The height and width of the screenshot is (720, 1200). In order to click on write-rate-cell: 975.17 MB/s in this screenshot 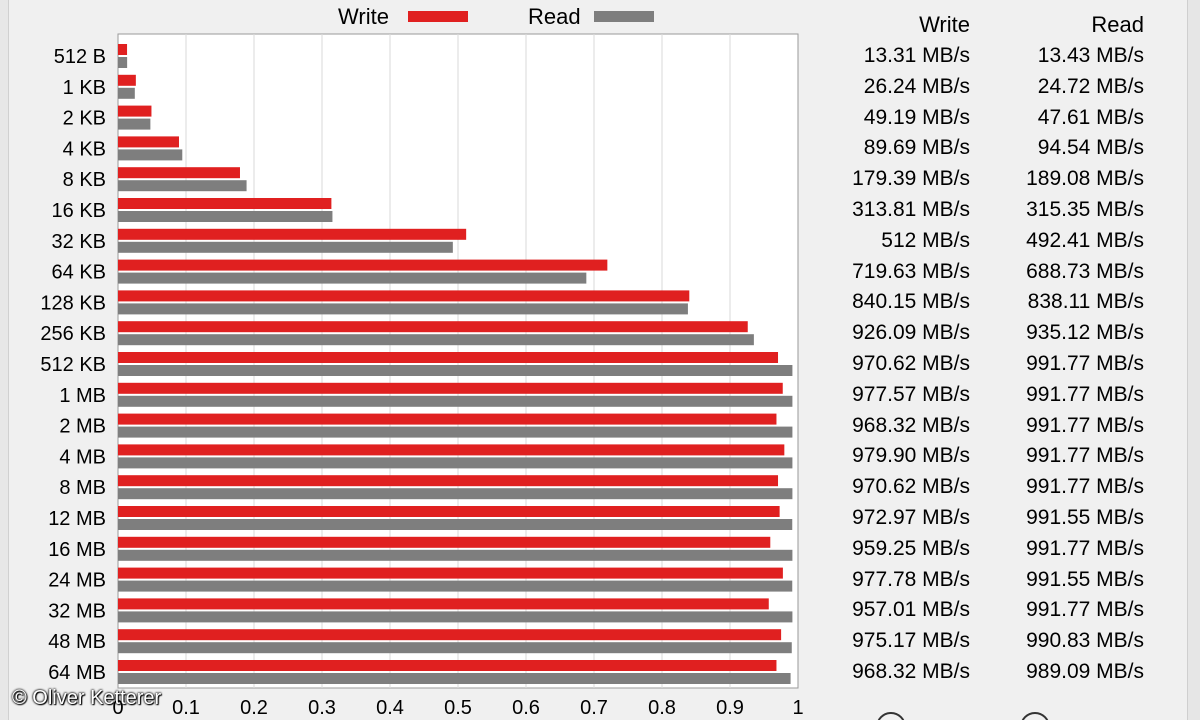, I will do `click(911, 641)`.